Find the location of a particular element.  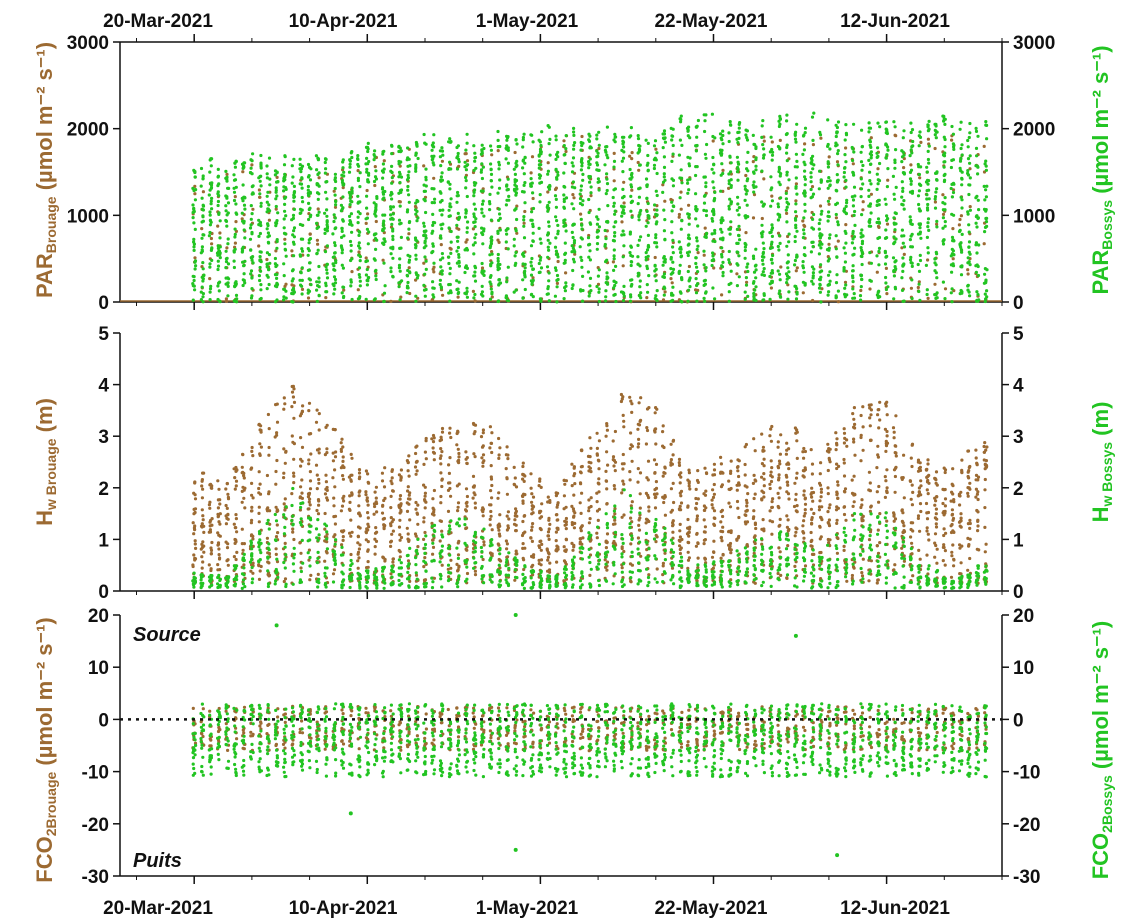

y-tick-label-left: 2 is located at coordinates (103, 489).